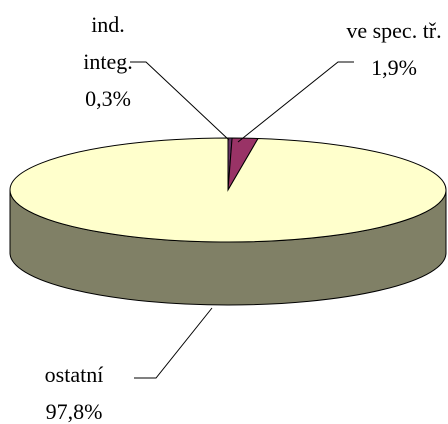  Describe the element at coordinates (108, 98) in the screenshot. I see `value-label: 0,3%` at that location.